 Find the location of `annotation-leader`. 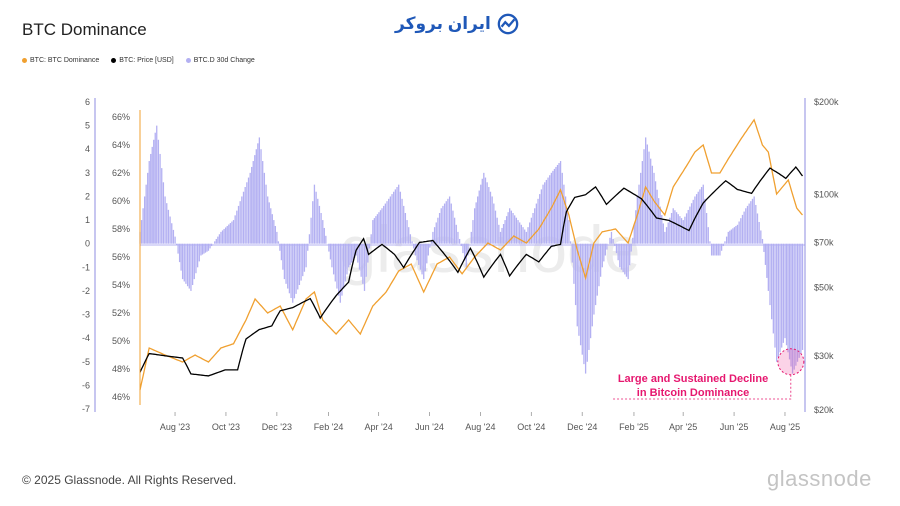

annotation-leader is located at coordinates (702, 387).